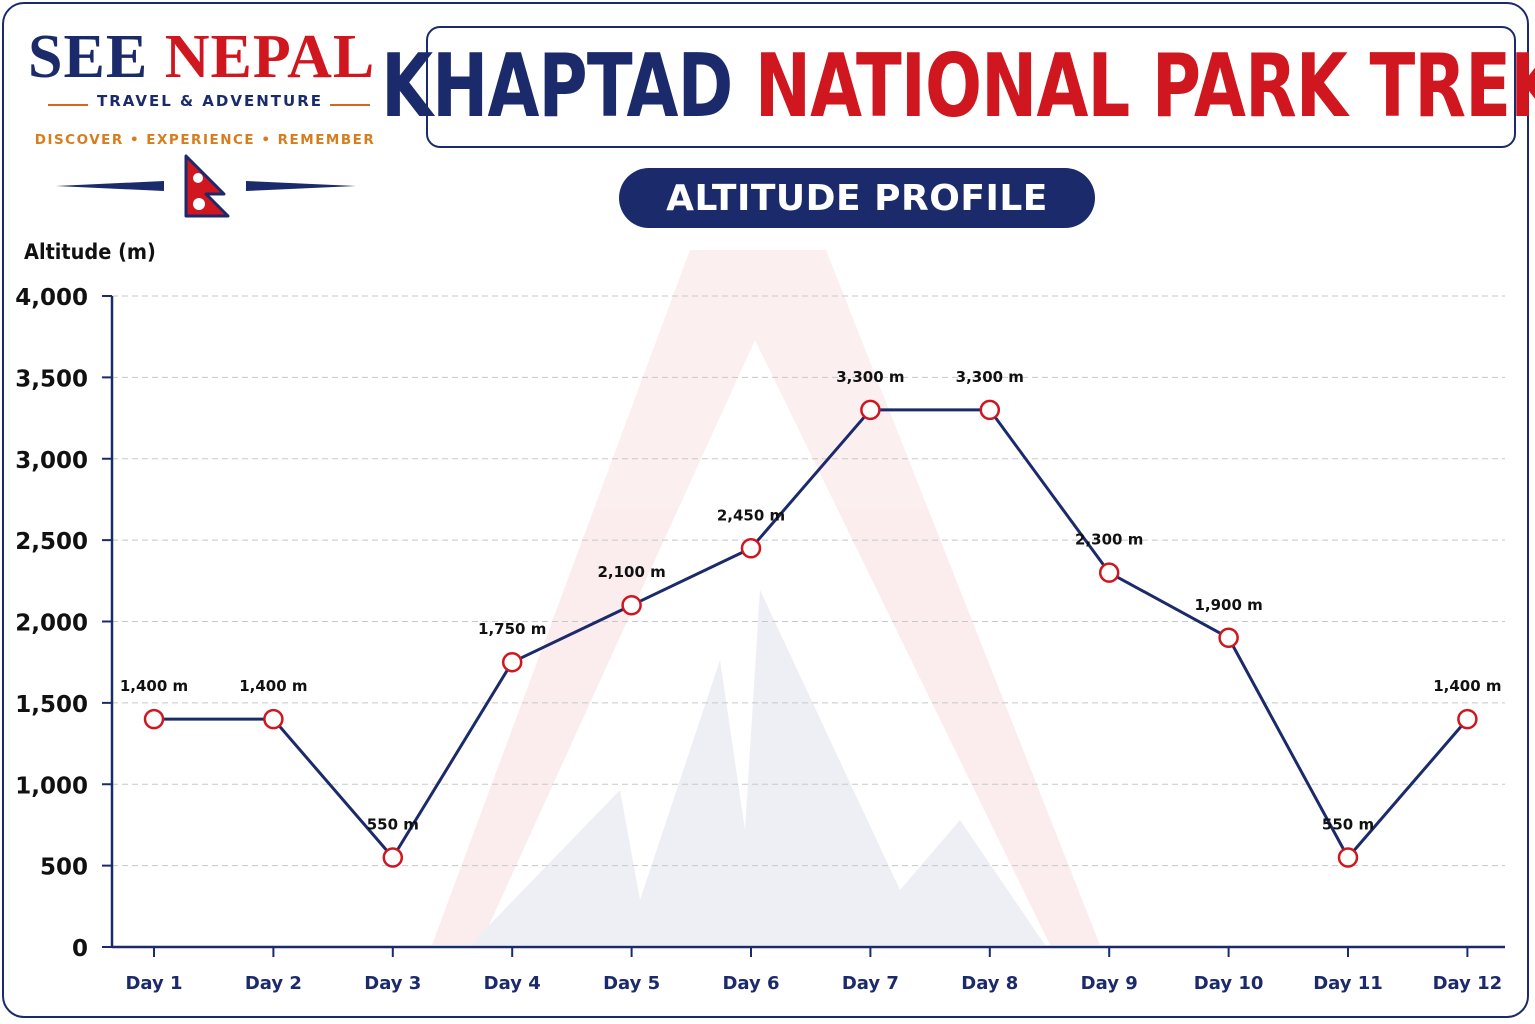  I want to click on x-tick-label: Day 4, so click(512, 983).